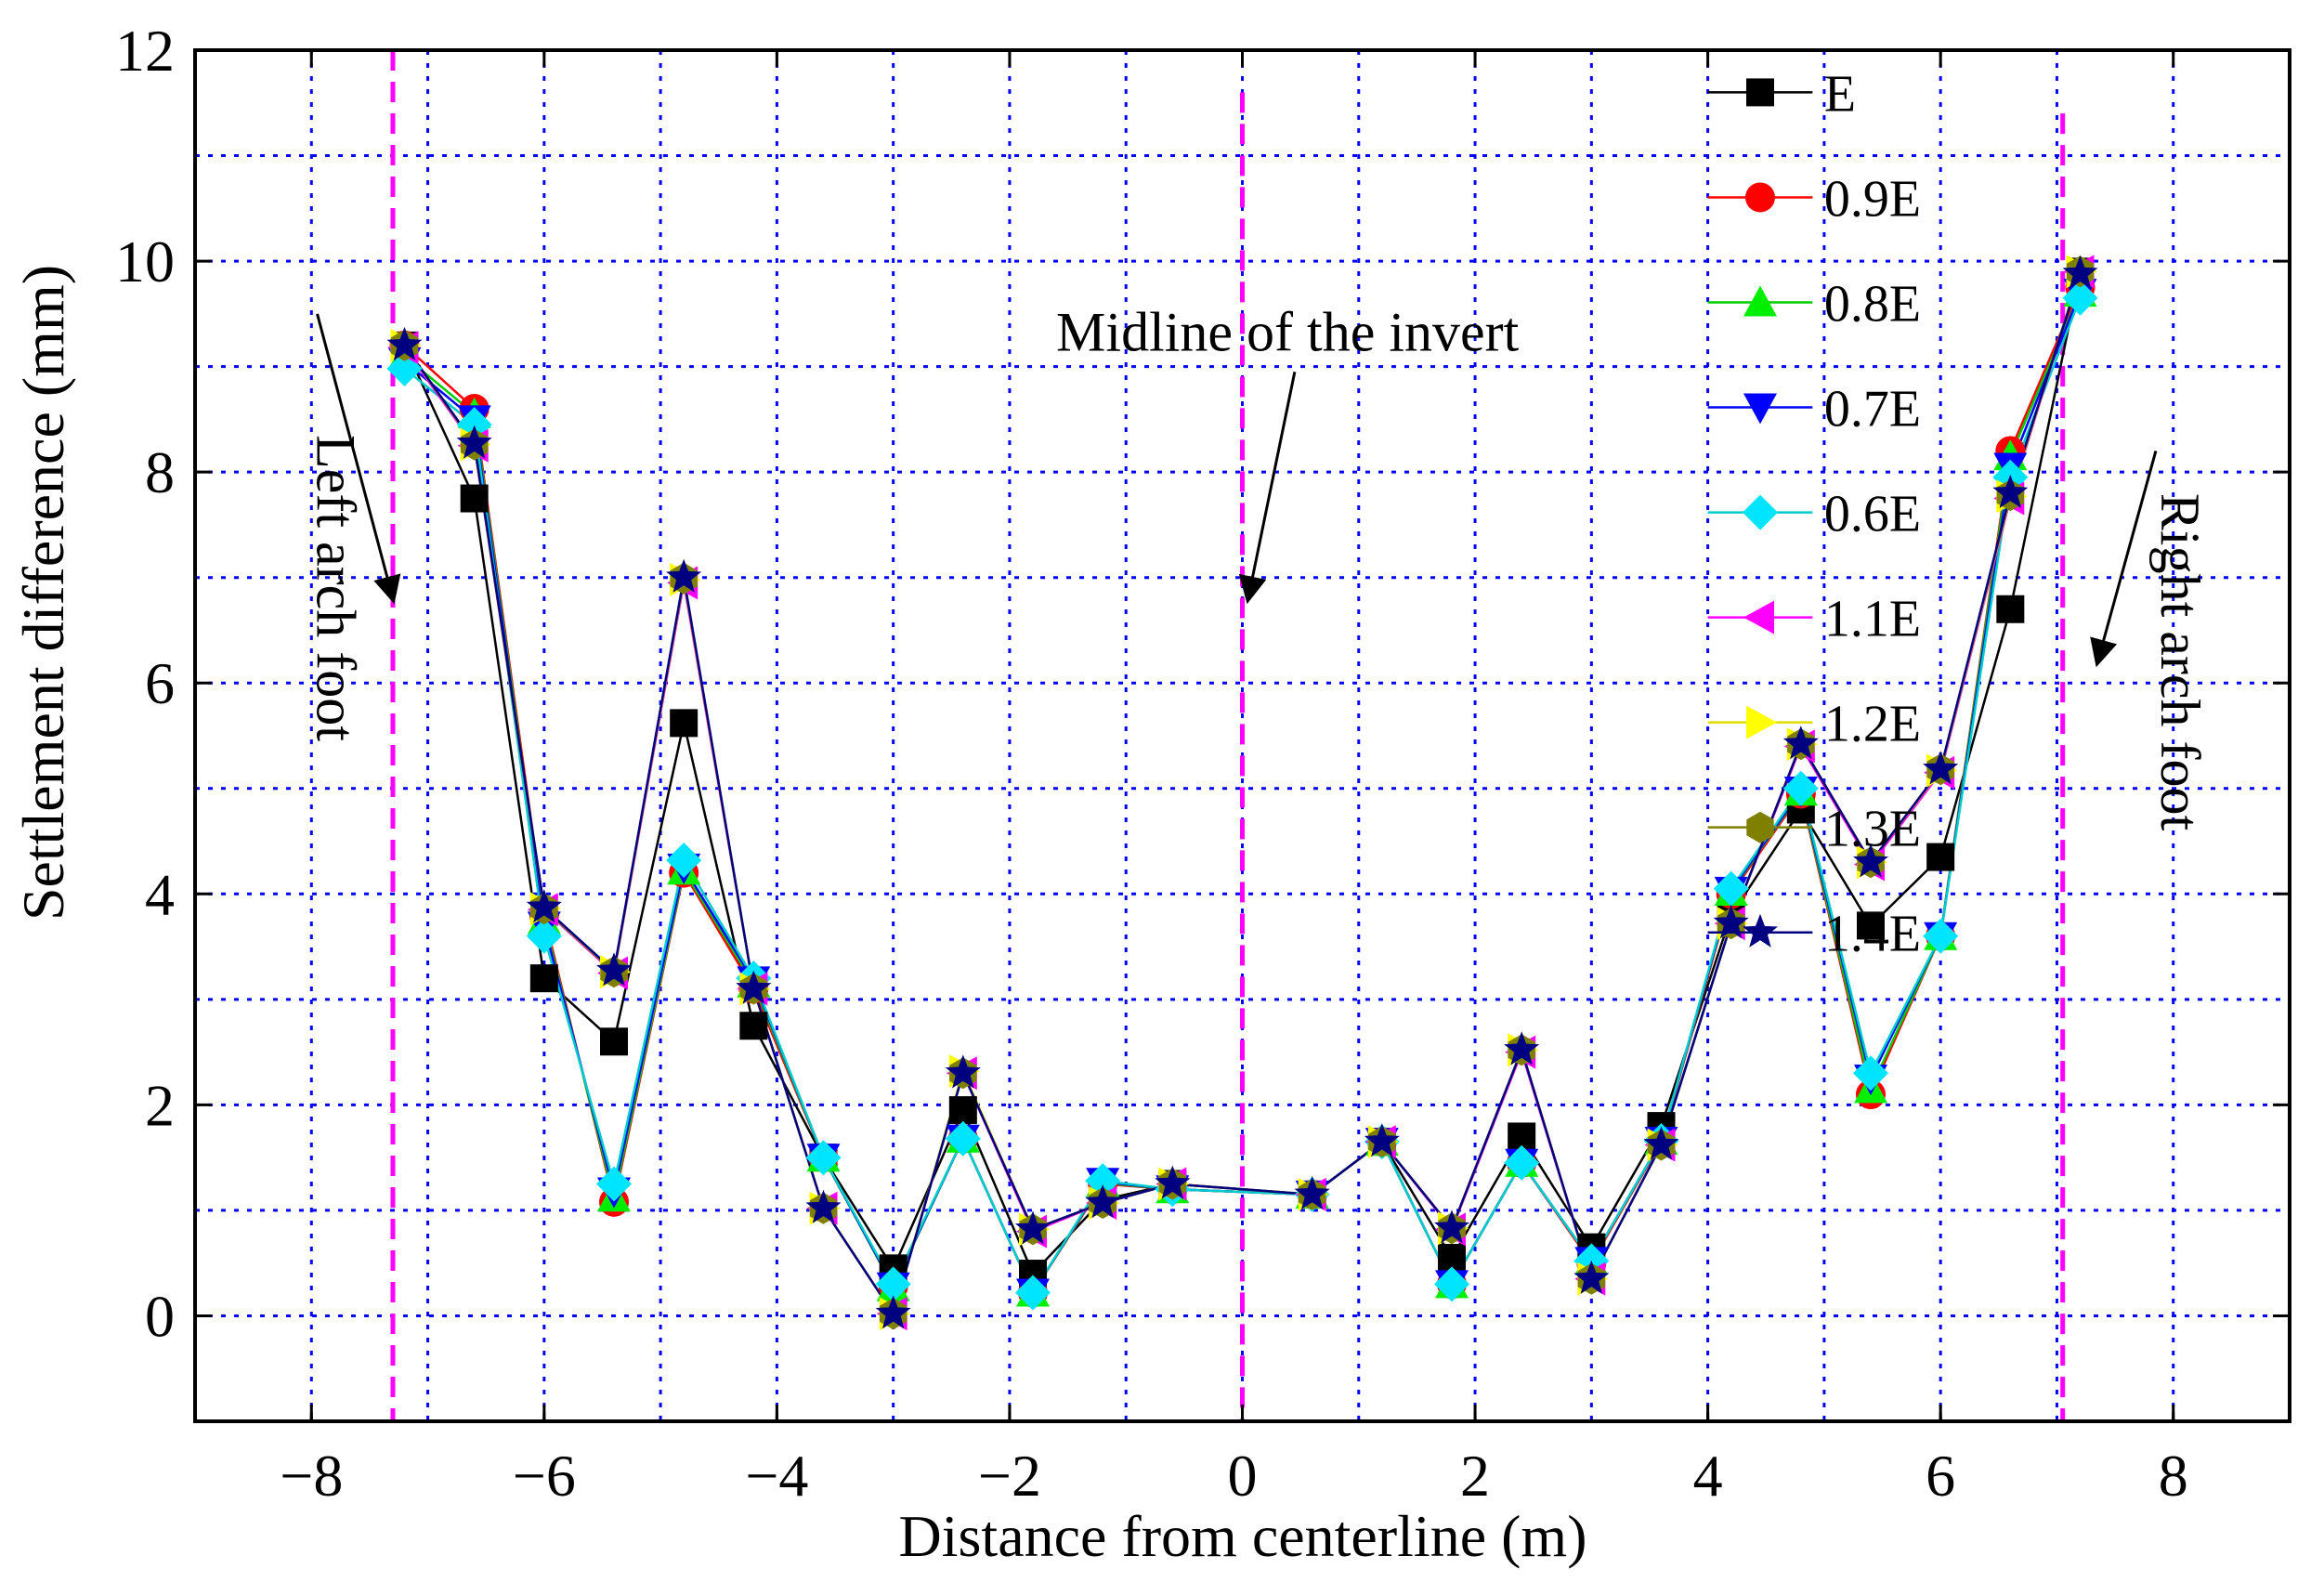 Image resolution: width=2324 pixels, height=1582 pixels. I want to click on legend-entry-0.7E: 0.7E, so click(1814, 409).